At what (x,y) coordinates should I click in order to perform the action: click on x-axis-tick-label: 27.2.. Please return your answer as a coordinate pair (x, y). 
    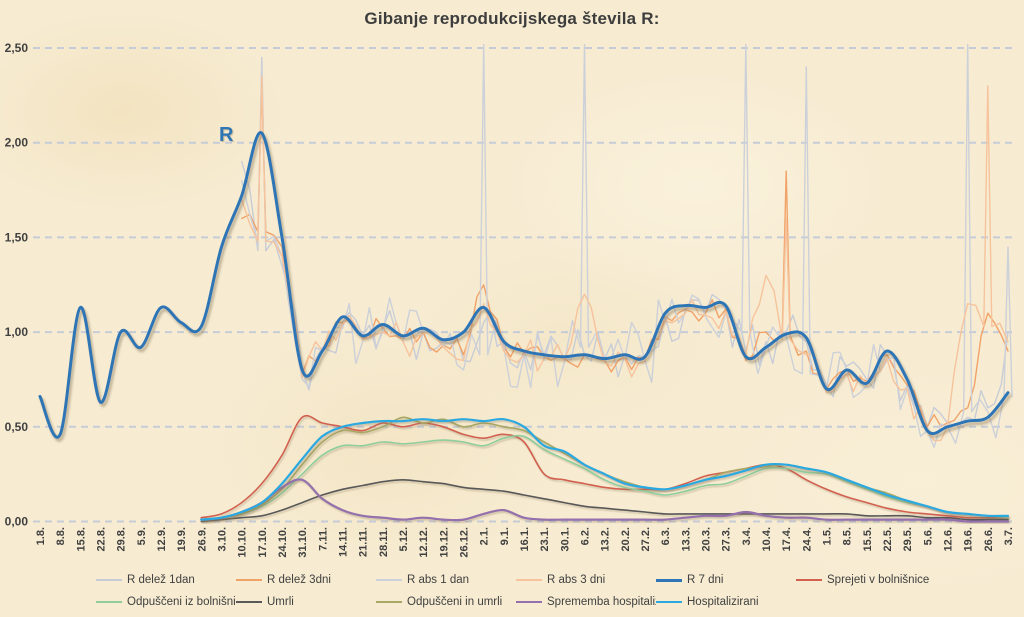
    Looking at the image, I should click on (646, 539).